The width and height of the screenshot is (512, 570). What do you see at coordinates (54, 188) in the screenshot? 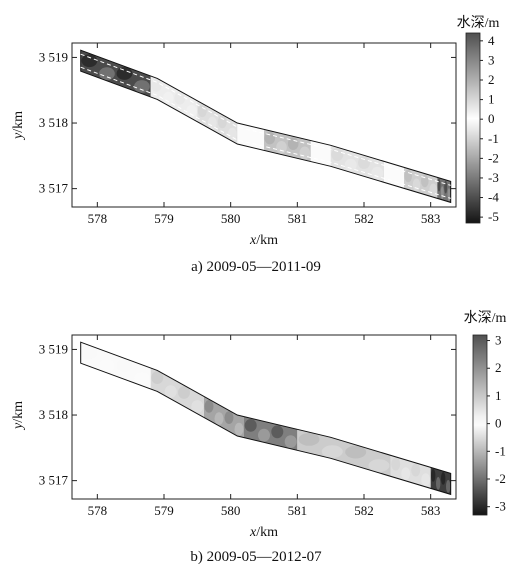
I see `y-tick-label: 3 517` at bounding box center [54, 188].